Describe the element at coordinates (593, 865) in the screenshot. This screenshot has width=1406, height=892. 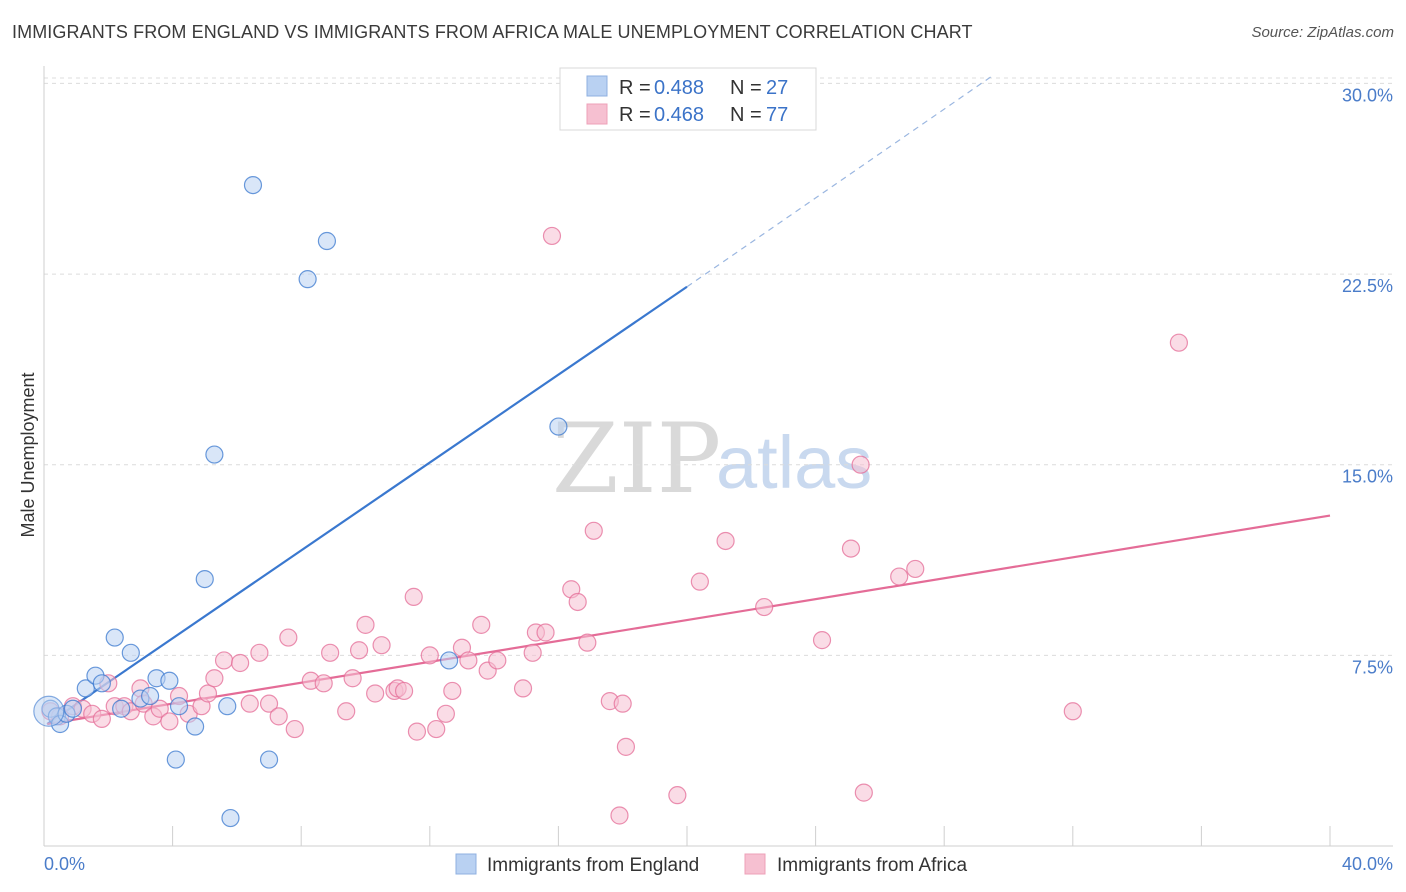
I see `bottom-legend-england: Immigrants from England` at that location.